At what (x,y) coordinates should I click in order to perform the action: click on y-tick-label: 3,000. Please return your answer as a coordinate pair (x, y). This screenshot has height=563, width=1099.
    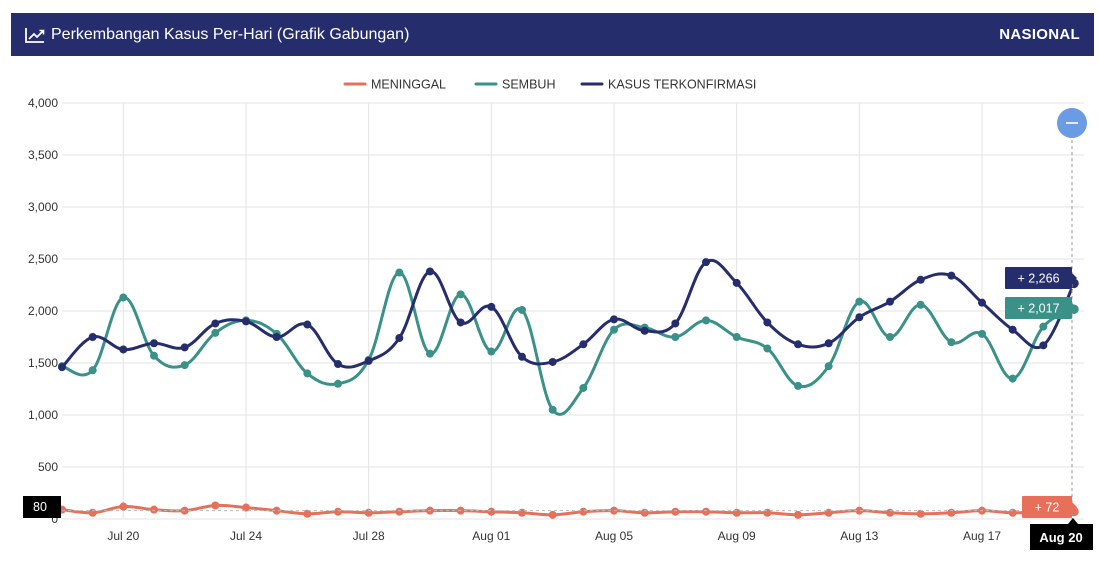
    Looking at the image, I should click on (43, 207).